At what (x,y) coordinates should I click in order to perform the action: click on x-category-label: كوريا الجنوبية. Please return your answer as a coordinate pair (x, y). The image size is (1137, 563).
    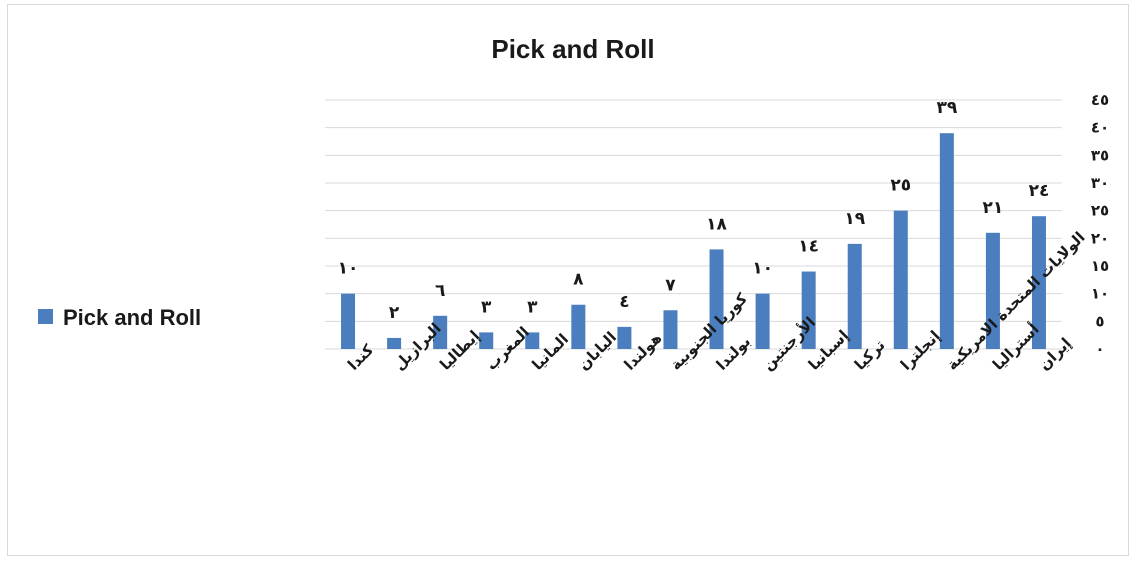
    Looking at the image, I should click on (709, 331).